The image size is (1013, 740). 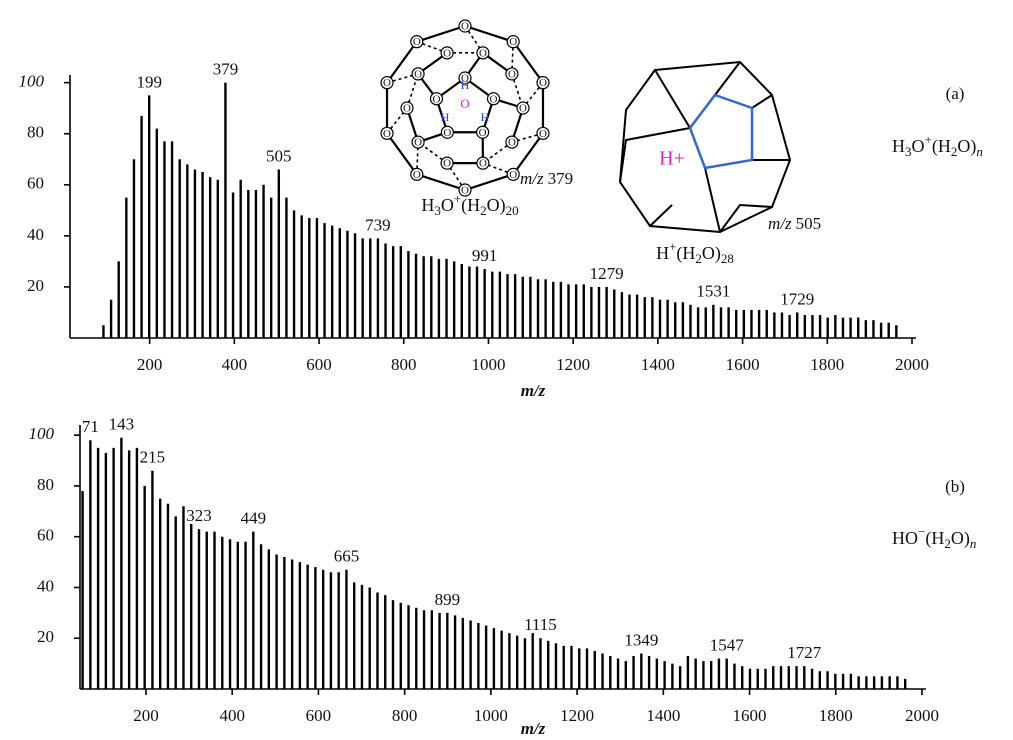 I want to click on formula-part: 3, so click(x=908, y=151).